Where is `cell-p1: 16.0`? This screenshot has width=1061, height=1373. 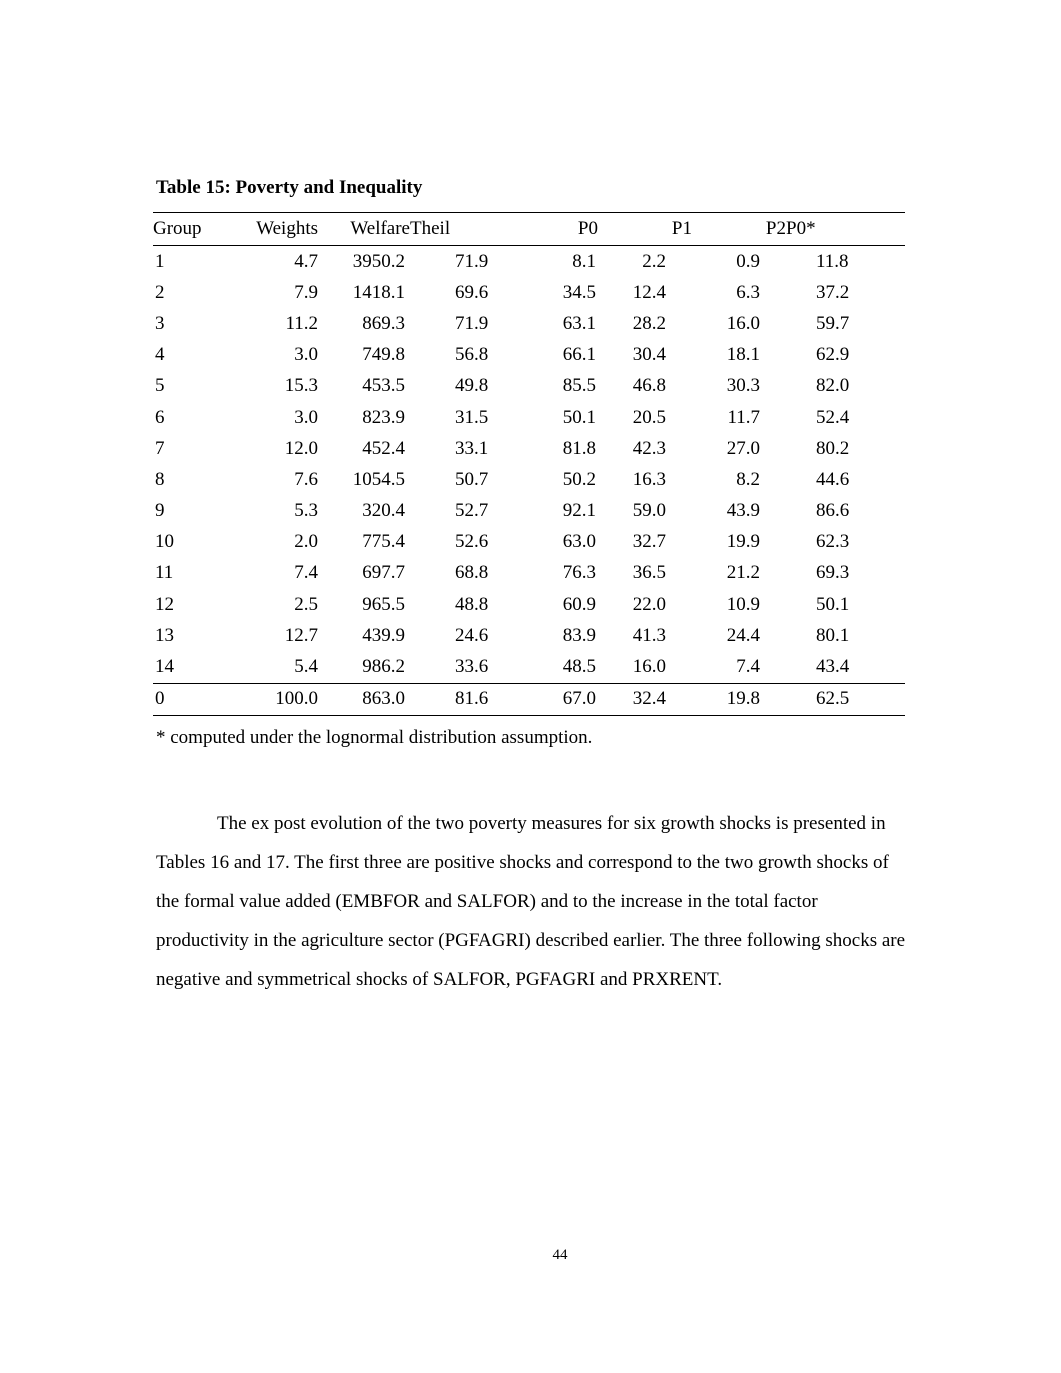
cell-p1: 16.0 is located at coordinates (649, 667).